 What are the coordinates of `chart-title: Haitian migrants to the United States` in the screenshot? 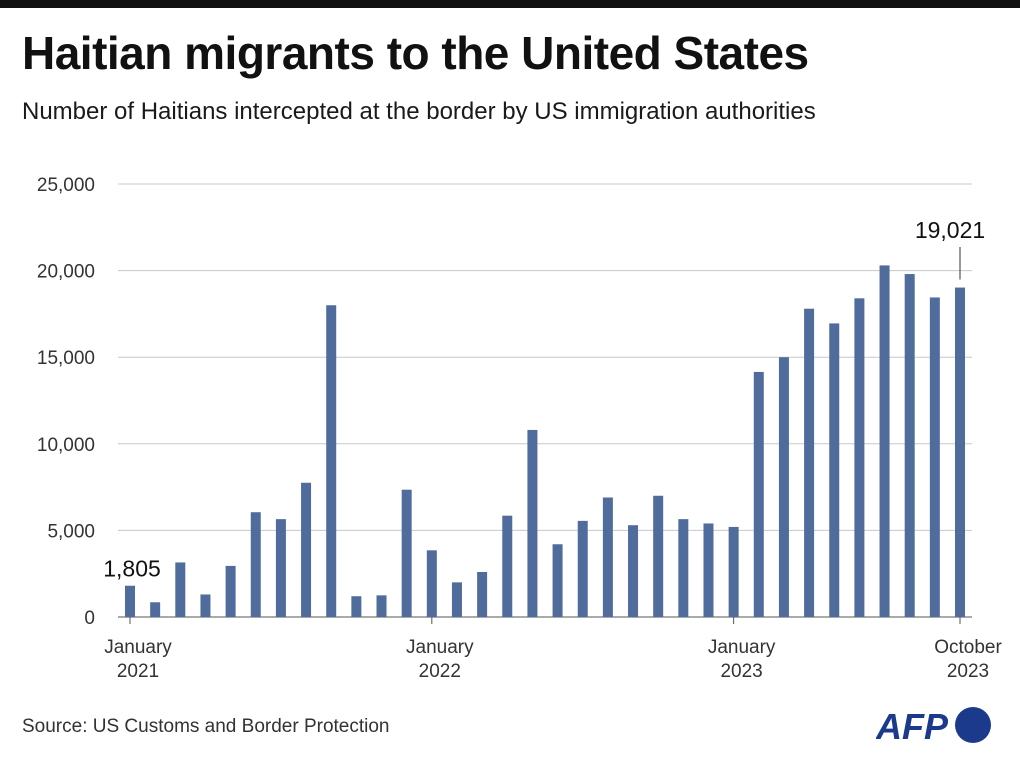 It's located at (415, 53).